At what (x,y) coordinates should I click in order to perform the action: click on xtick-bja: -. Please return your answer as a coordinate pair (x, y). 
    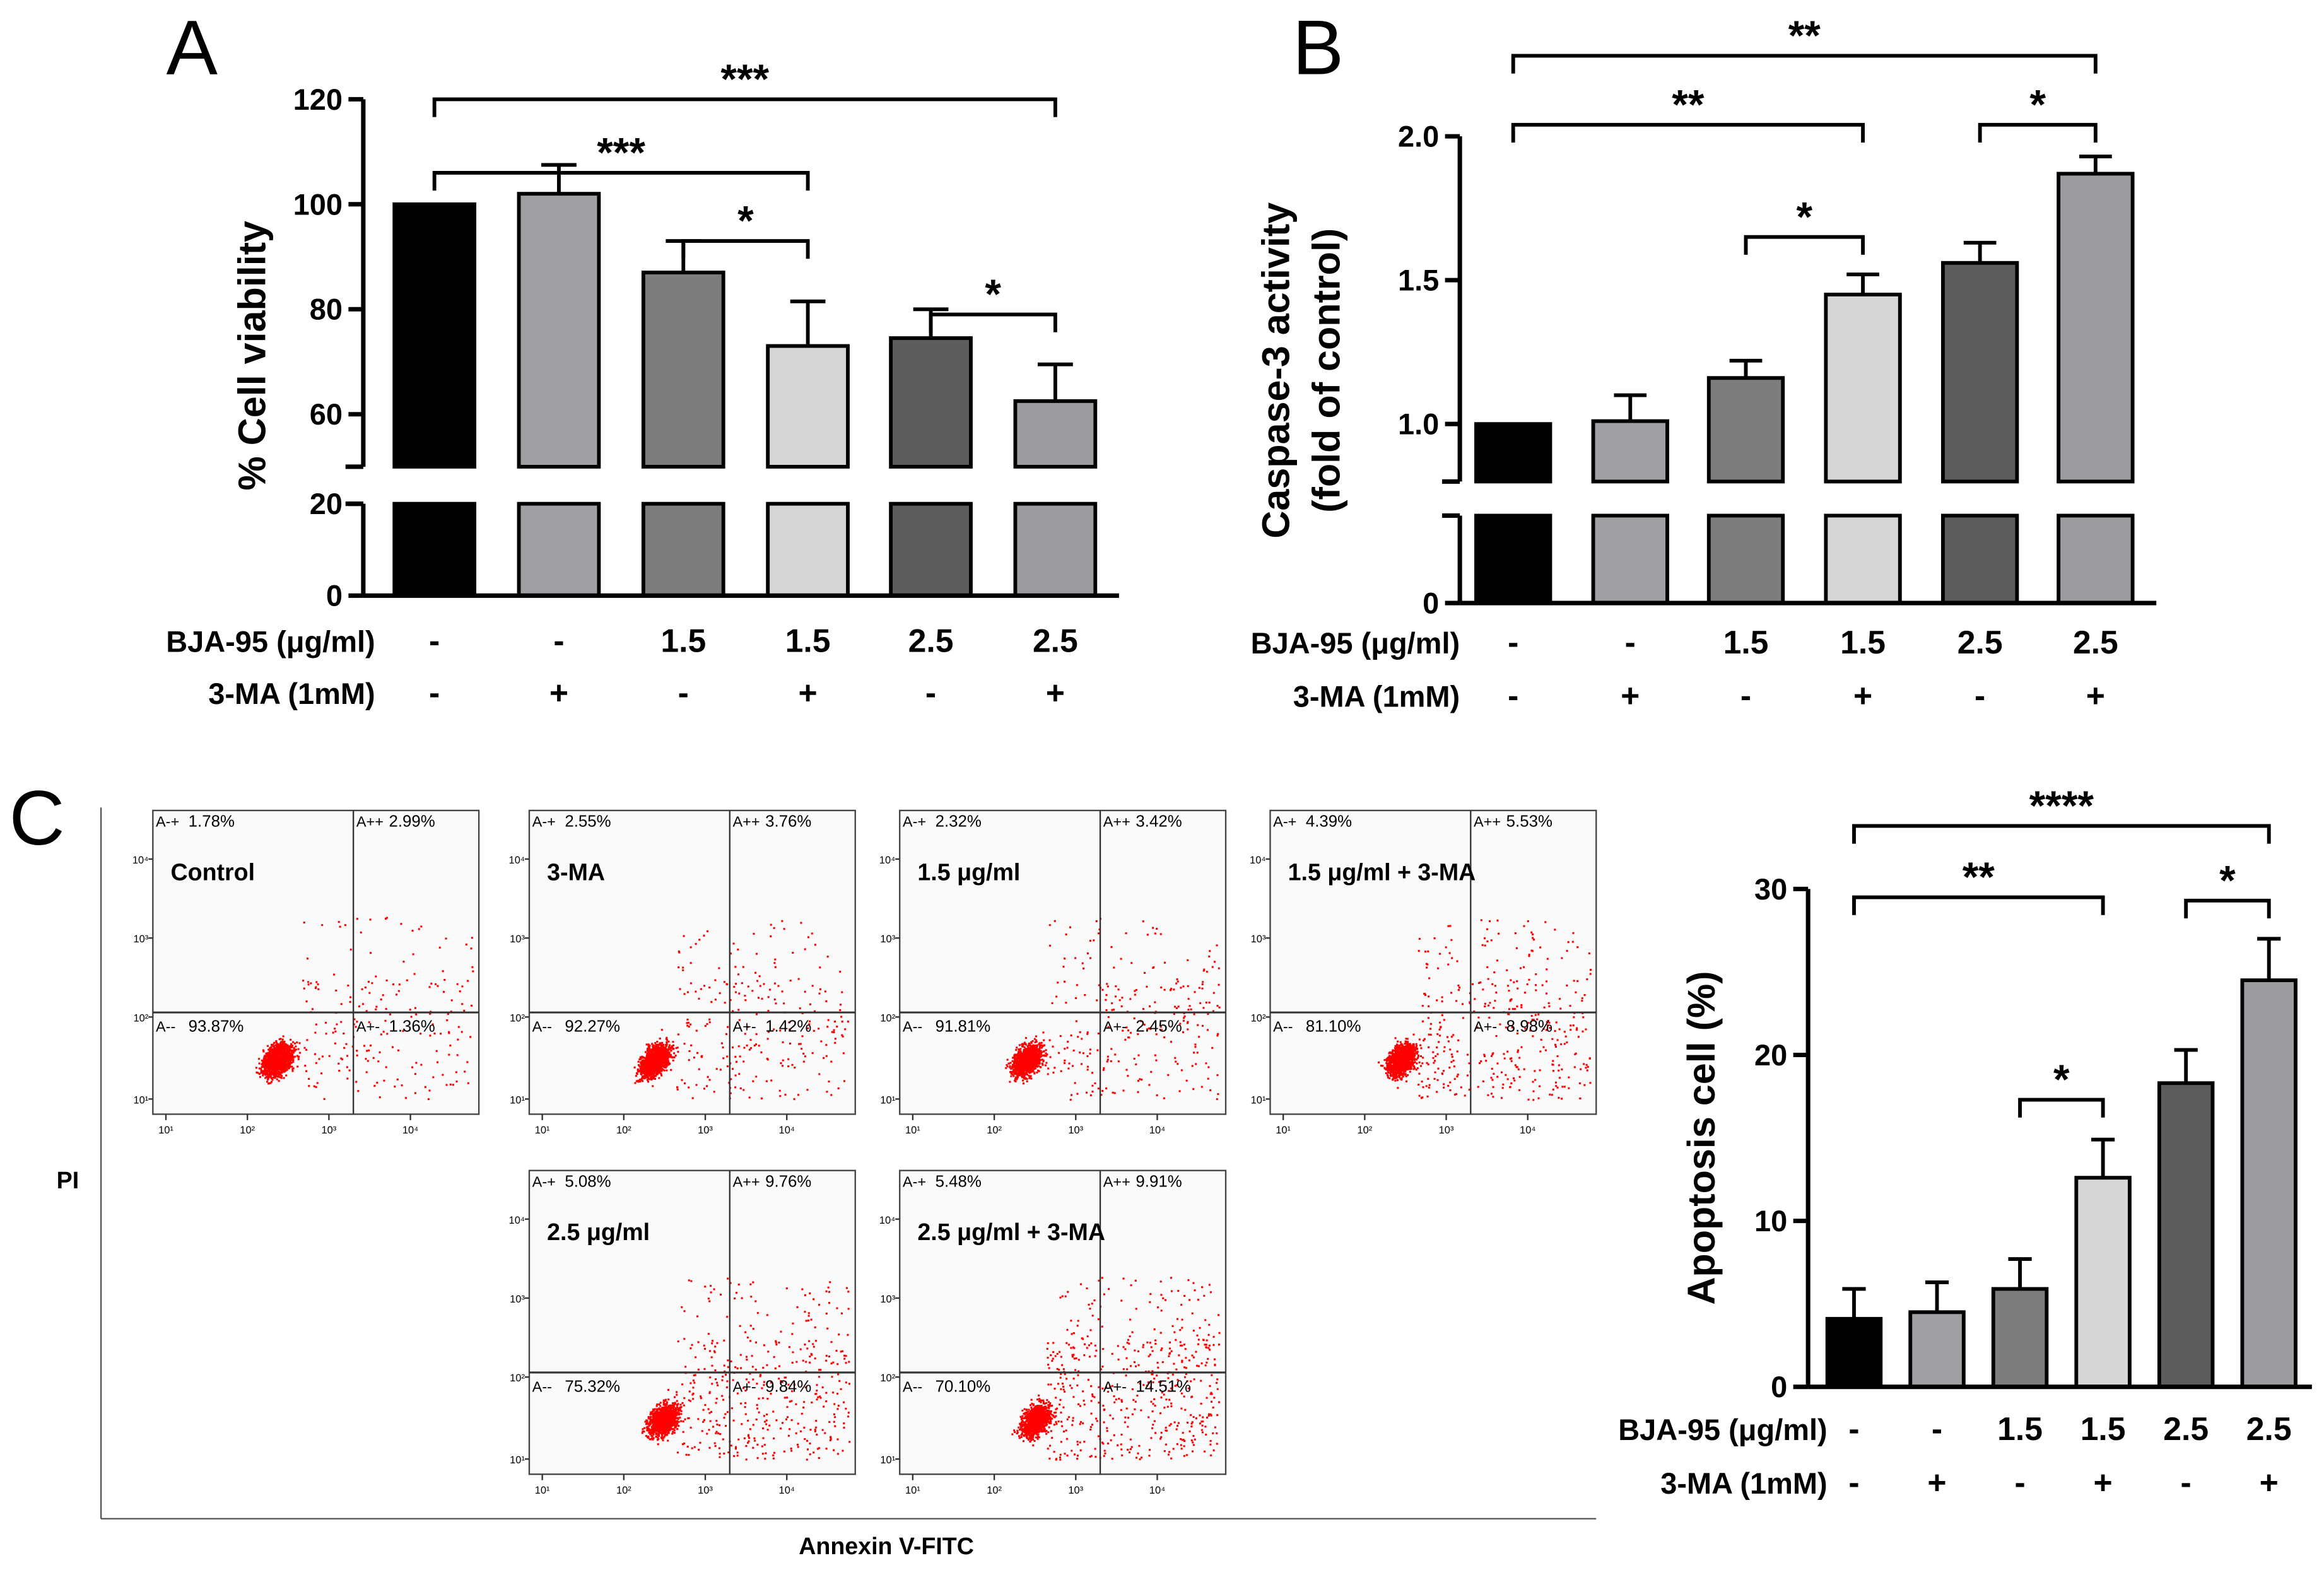
    Looking at the image, I should click on (434, 641).